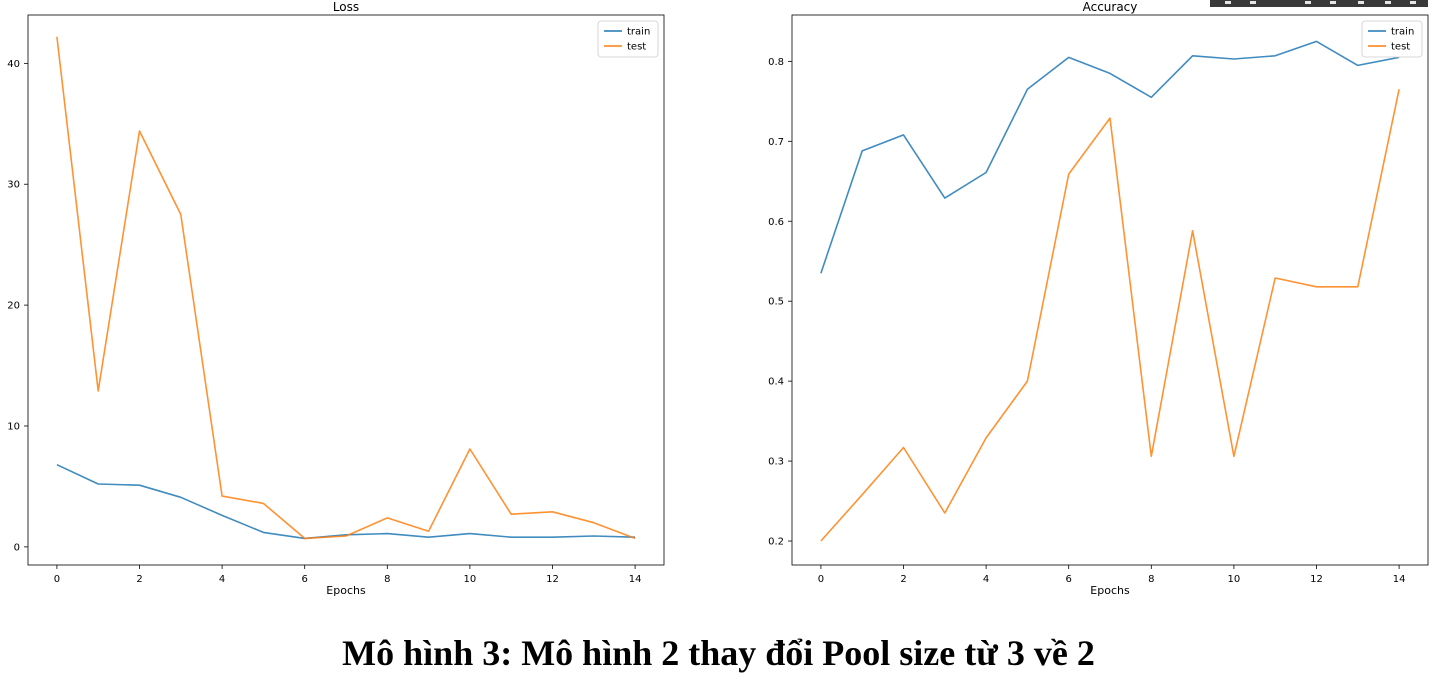 This screenshot has height=691, width=1437. I want to click on accuracy-ytick-label: 0.7, so click(776, 142).